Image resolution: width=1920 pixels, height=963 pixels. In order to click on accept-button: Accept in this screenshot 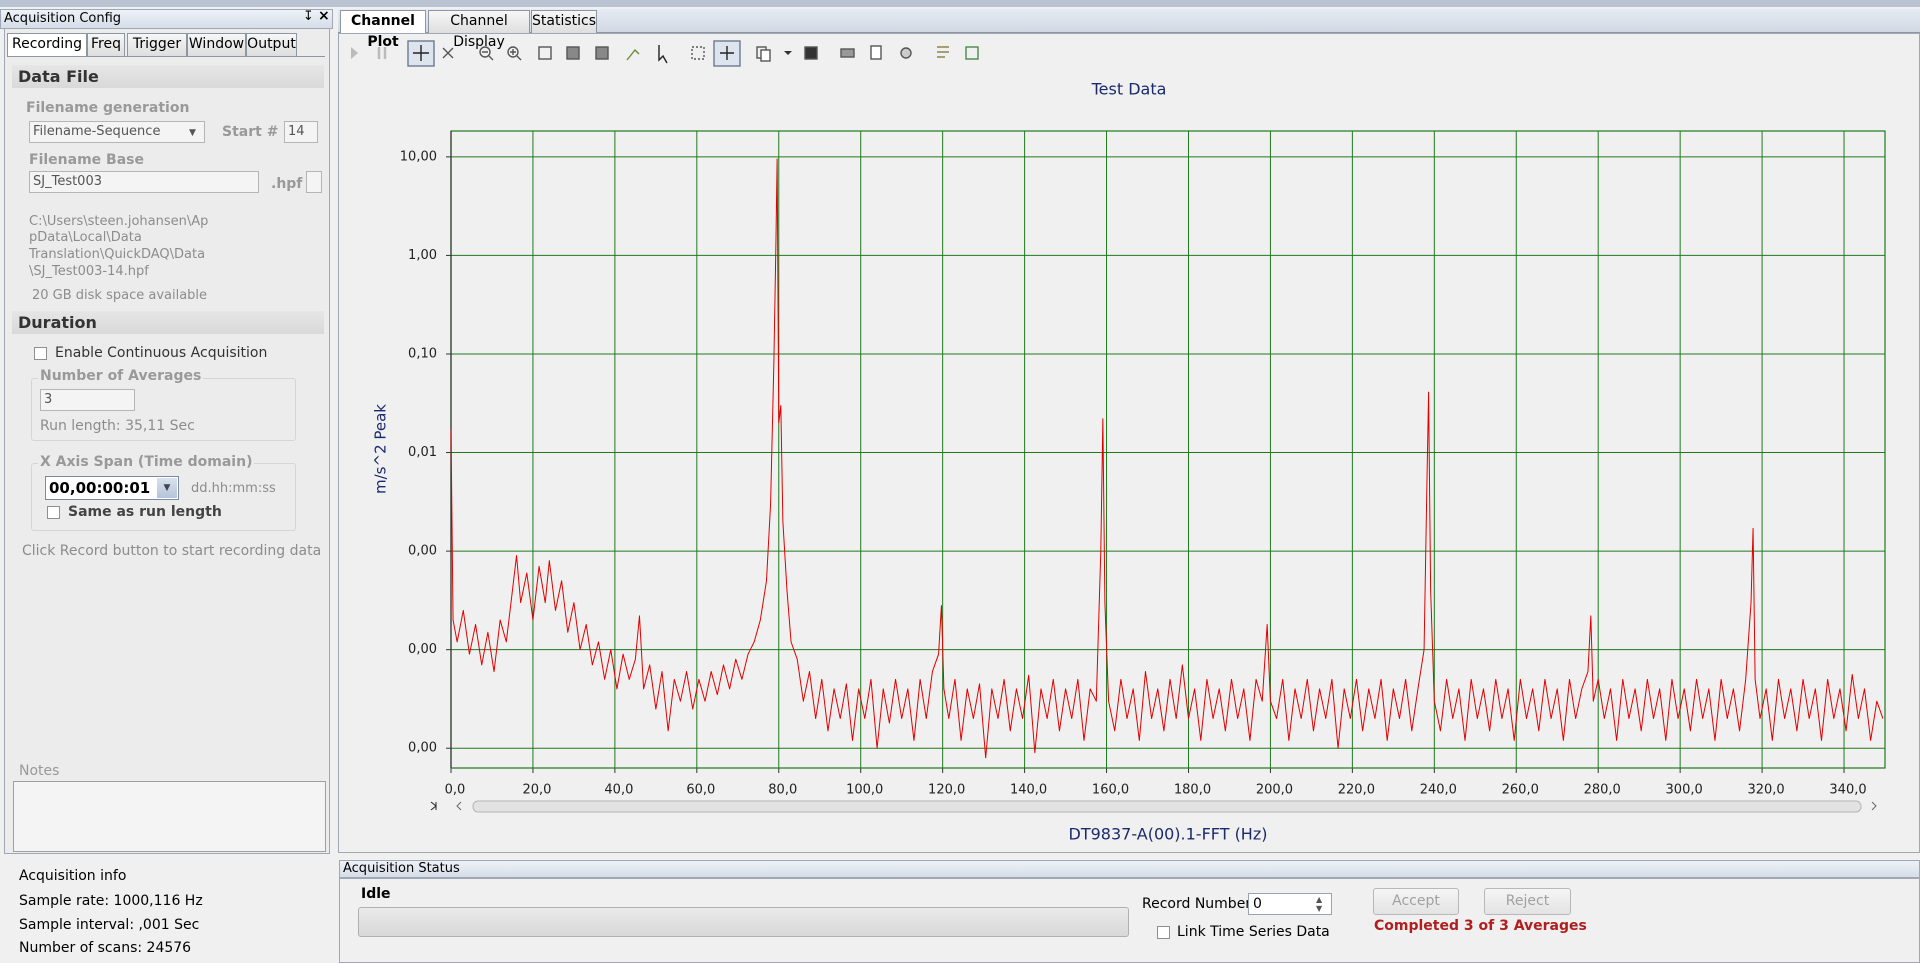, I will do `click(1416, 901)`.